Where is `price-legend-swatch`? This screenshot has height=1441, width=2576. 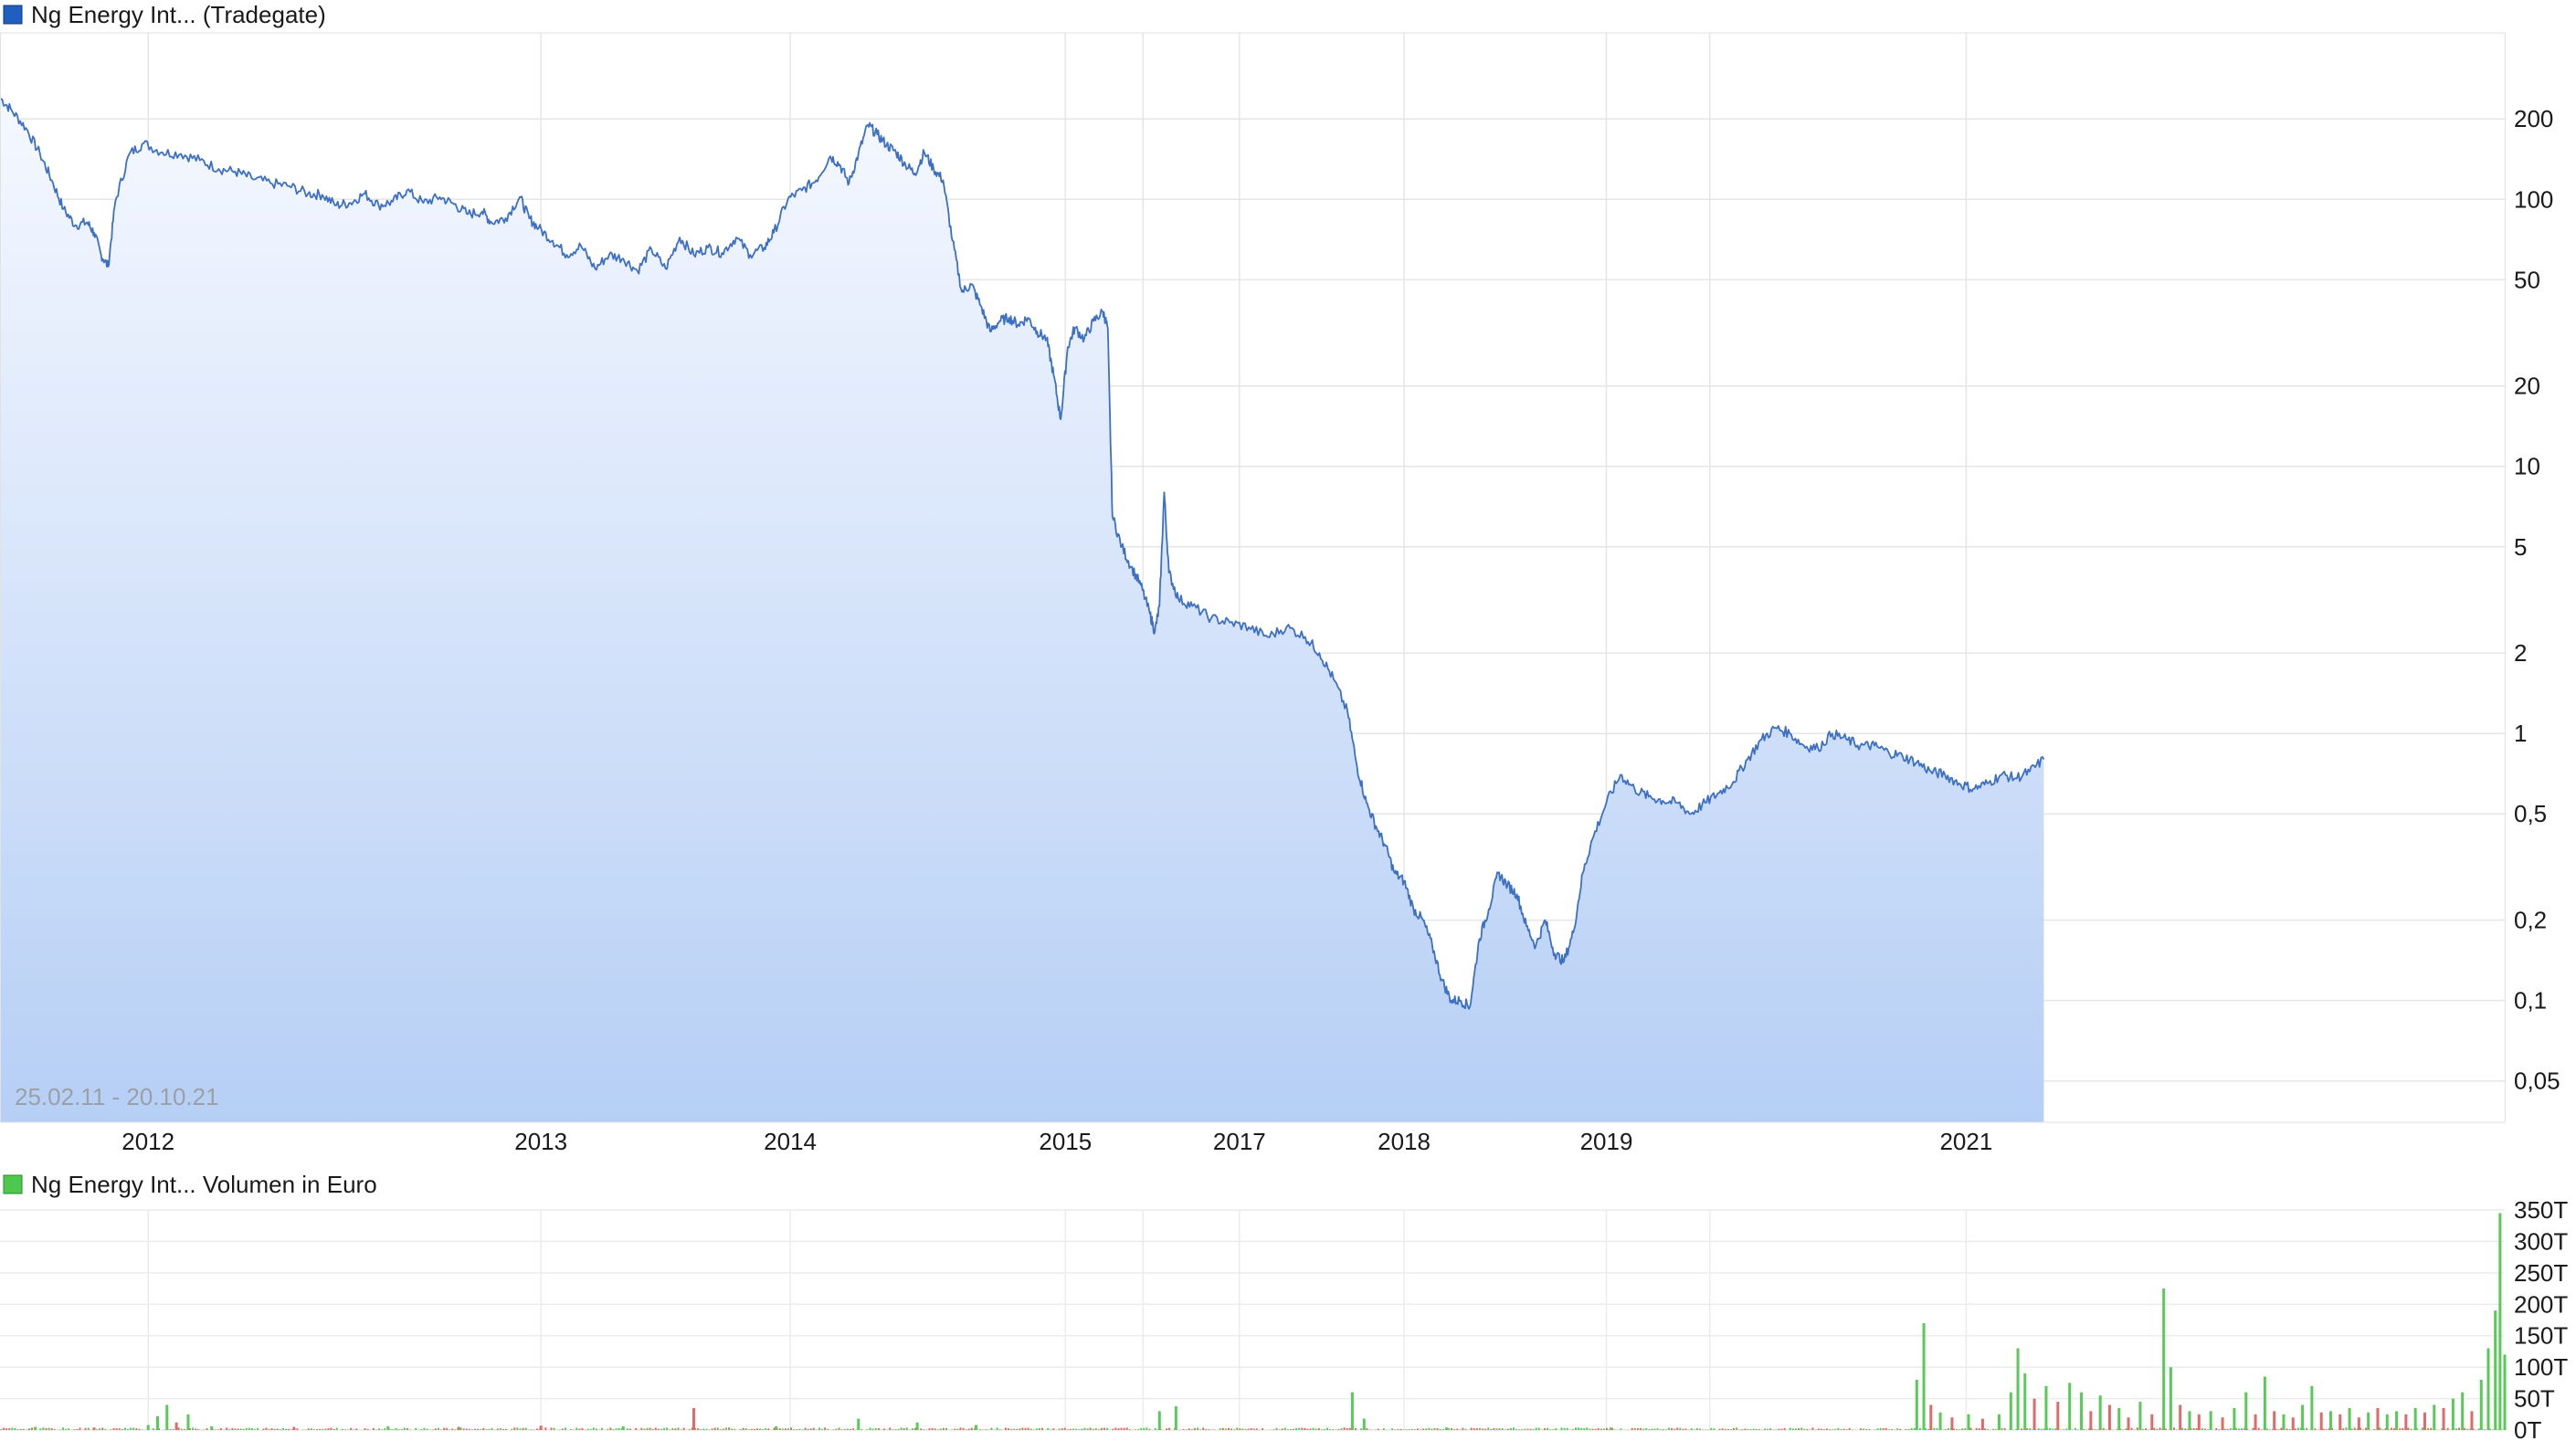 price-legend-swatch is located at coordinates (13, 15).